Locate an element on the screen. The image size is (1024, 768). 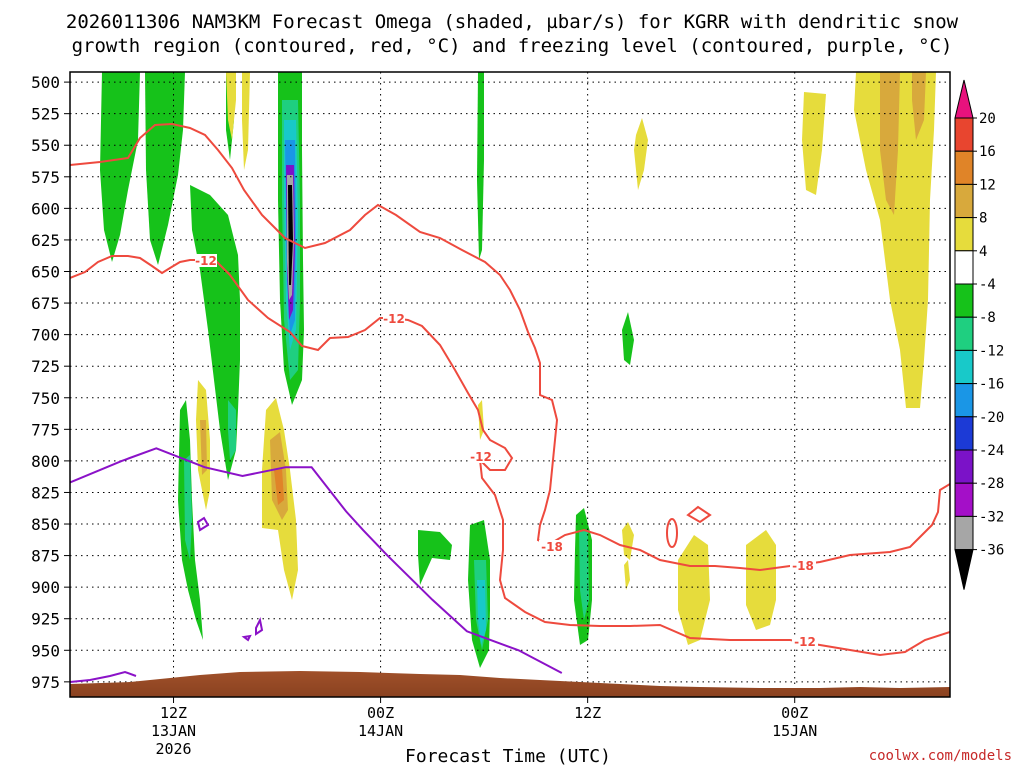
y-tick-label: 775 is located at coordinates (45, 429).